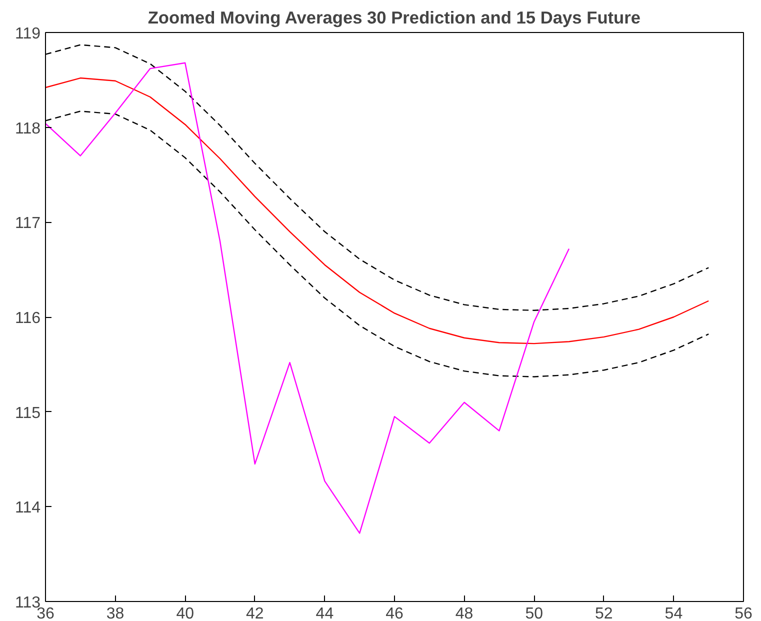 Image resolution: width=761 pixels, height=621 pixels. What do you see at coordinates (534, 613) in the screenshot?
I see `x-tick-label: 50` at bounding box center [534, 613].